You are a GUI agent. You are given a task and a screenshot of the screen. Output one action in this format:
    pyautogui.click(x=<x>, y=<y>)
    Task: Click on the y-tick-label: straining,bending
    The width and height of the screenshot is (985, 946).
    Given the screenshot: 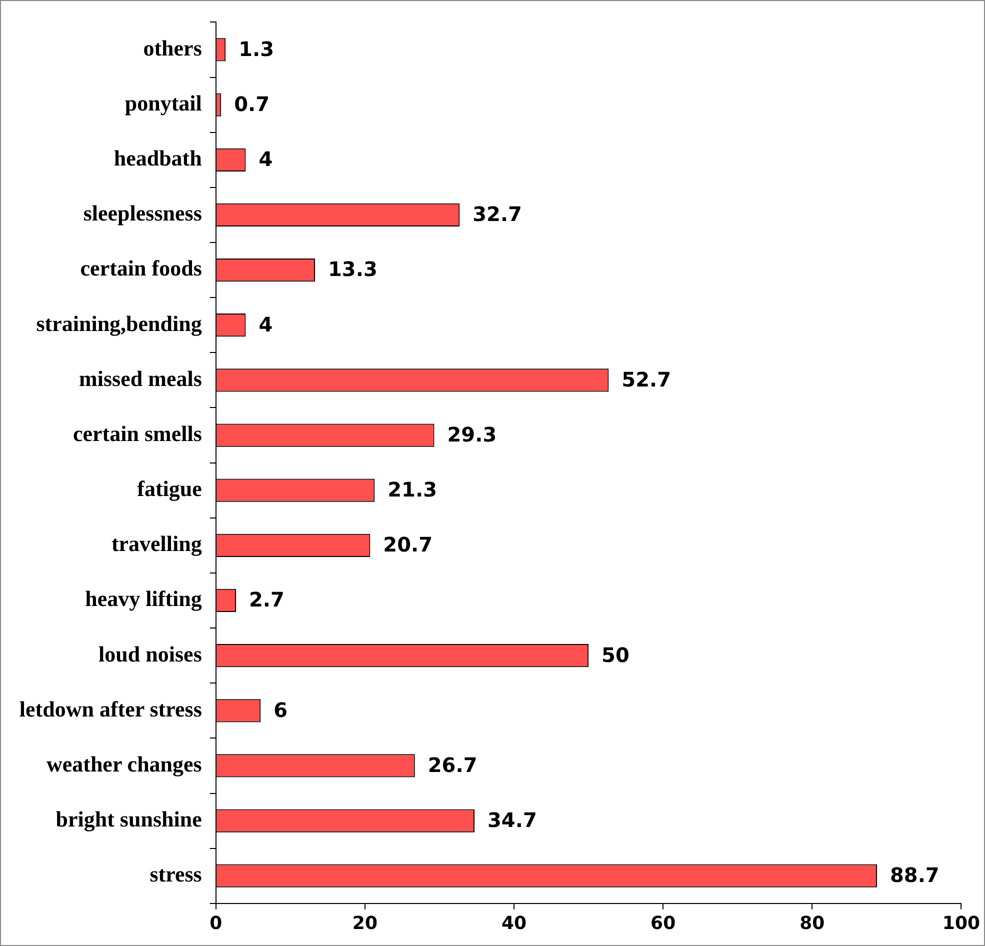 What is the action you would take?
    pyautogui.click(x=119, y=323)
    